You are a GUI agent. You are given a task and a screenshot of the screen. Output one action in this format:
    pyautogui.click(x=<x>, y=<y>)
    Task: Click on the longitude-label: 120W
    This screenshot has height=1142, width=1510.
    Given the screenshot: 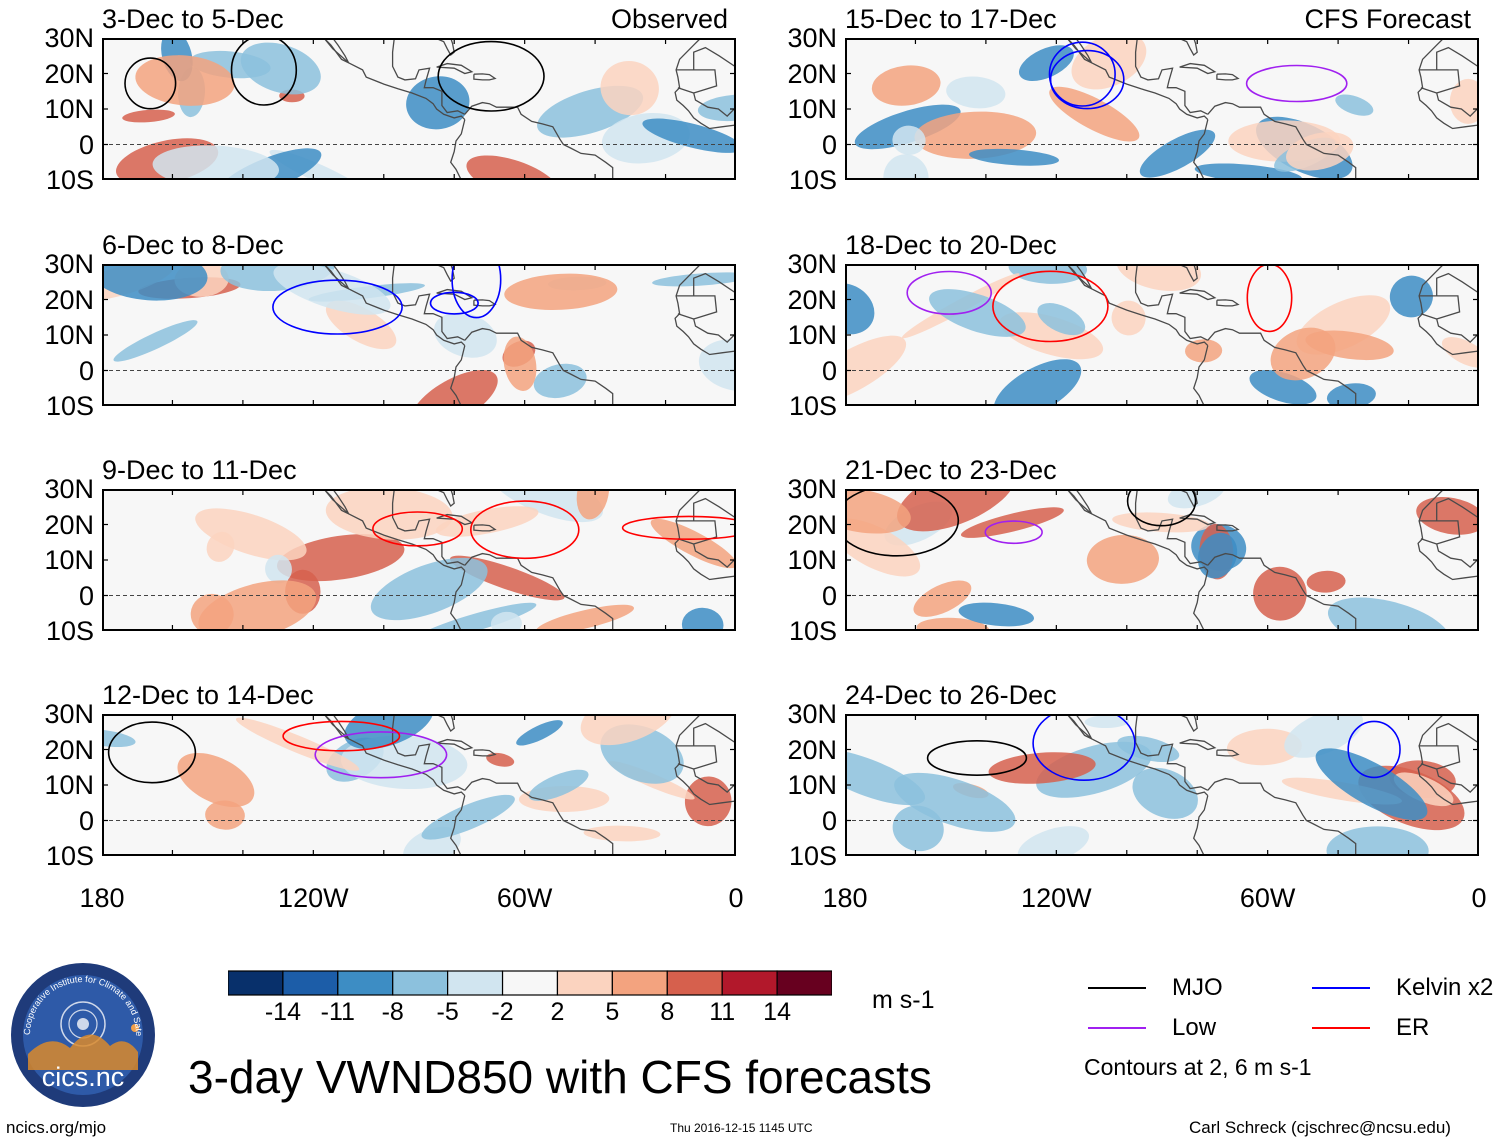 What is the action you would take?
    pyautogui.click(x=1056, y=898)
    